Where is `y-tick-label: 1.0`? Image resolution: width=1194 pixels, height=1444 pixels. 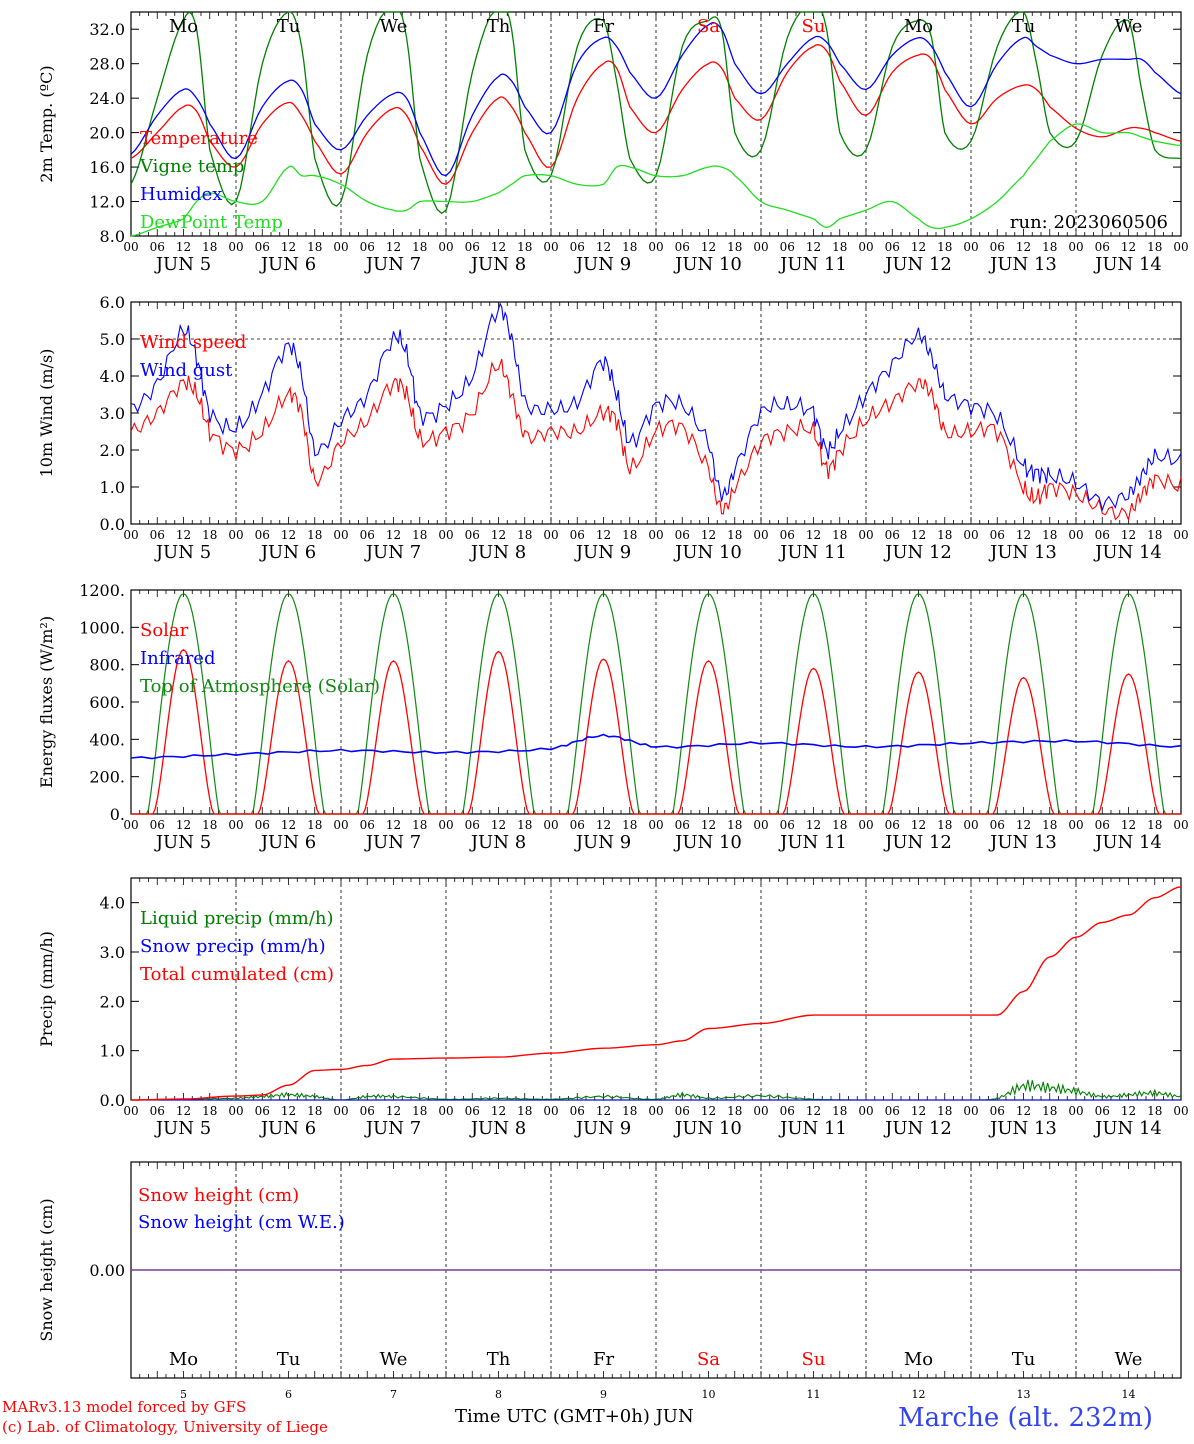
y-tick-label: 1.0 is located at coordinates (112, 487).